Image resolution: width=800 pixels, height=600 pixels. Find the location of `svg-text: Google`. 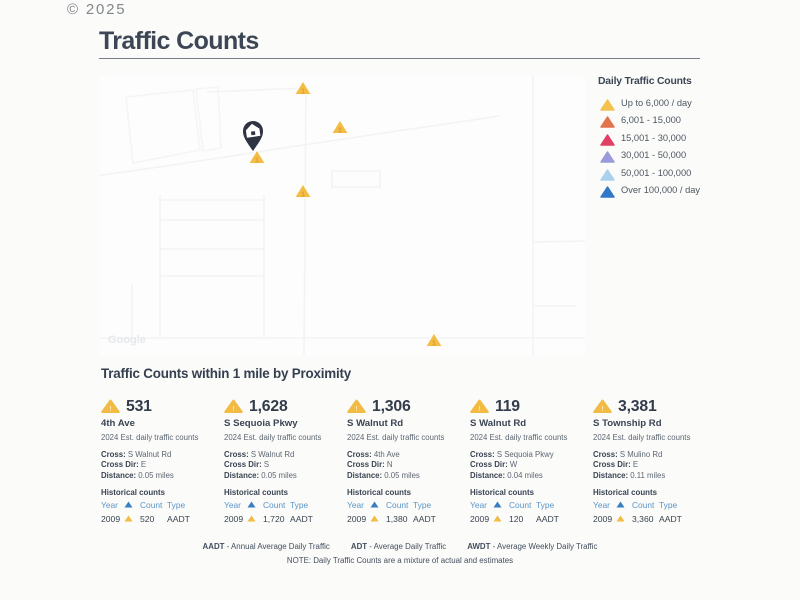

svg-text: Google is located at coordinates (127, 340).